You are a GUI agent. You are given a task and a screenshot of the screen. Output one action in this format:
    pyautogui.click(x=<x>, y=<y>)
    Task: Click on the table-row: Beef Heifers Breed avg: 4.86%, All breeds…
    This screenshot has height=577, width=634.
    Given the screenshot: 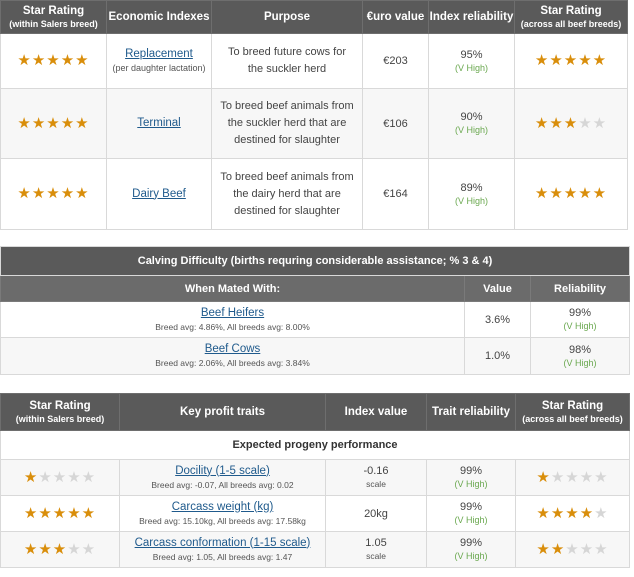 What is the action you would take?
    pyautogui.click(x=315, y=319)
    